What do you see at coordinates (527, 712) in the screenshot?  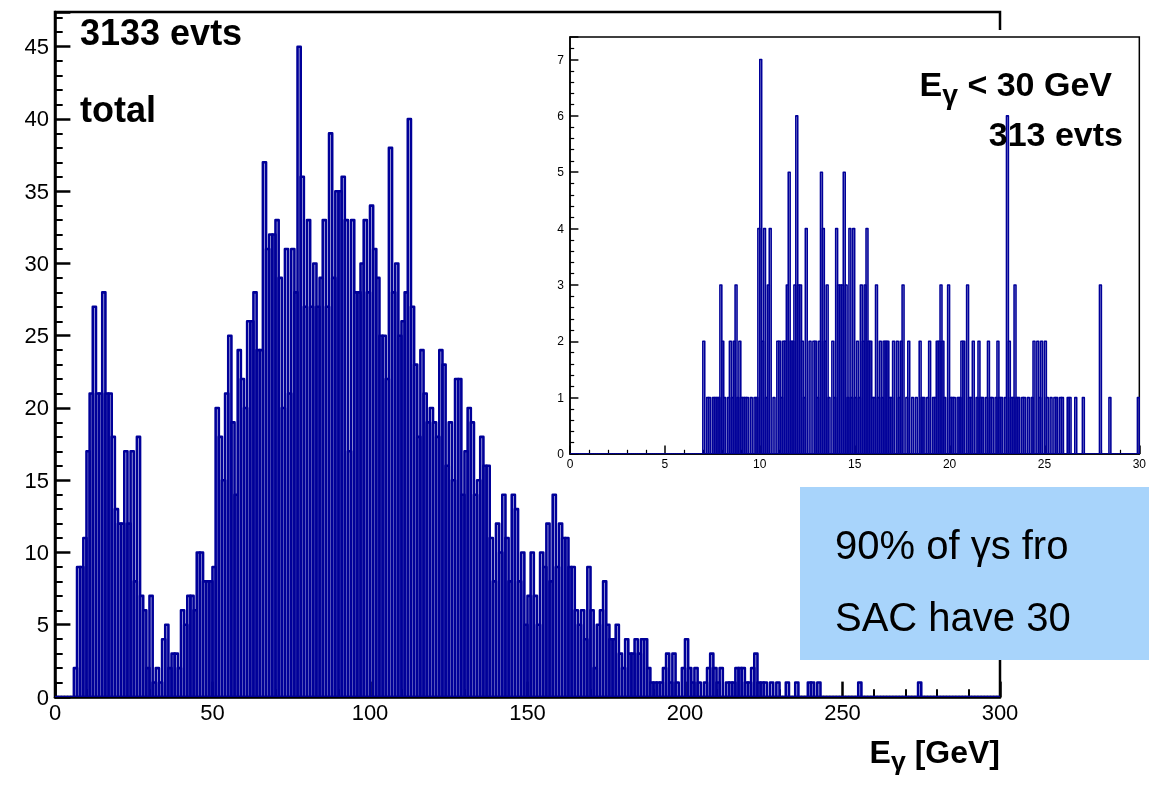 I see `x-tick-label: 150` at bounding box center [527, 712].